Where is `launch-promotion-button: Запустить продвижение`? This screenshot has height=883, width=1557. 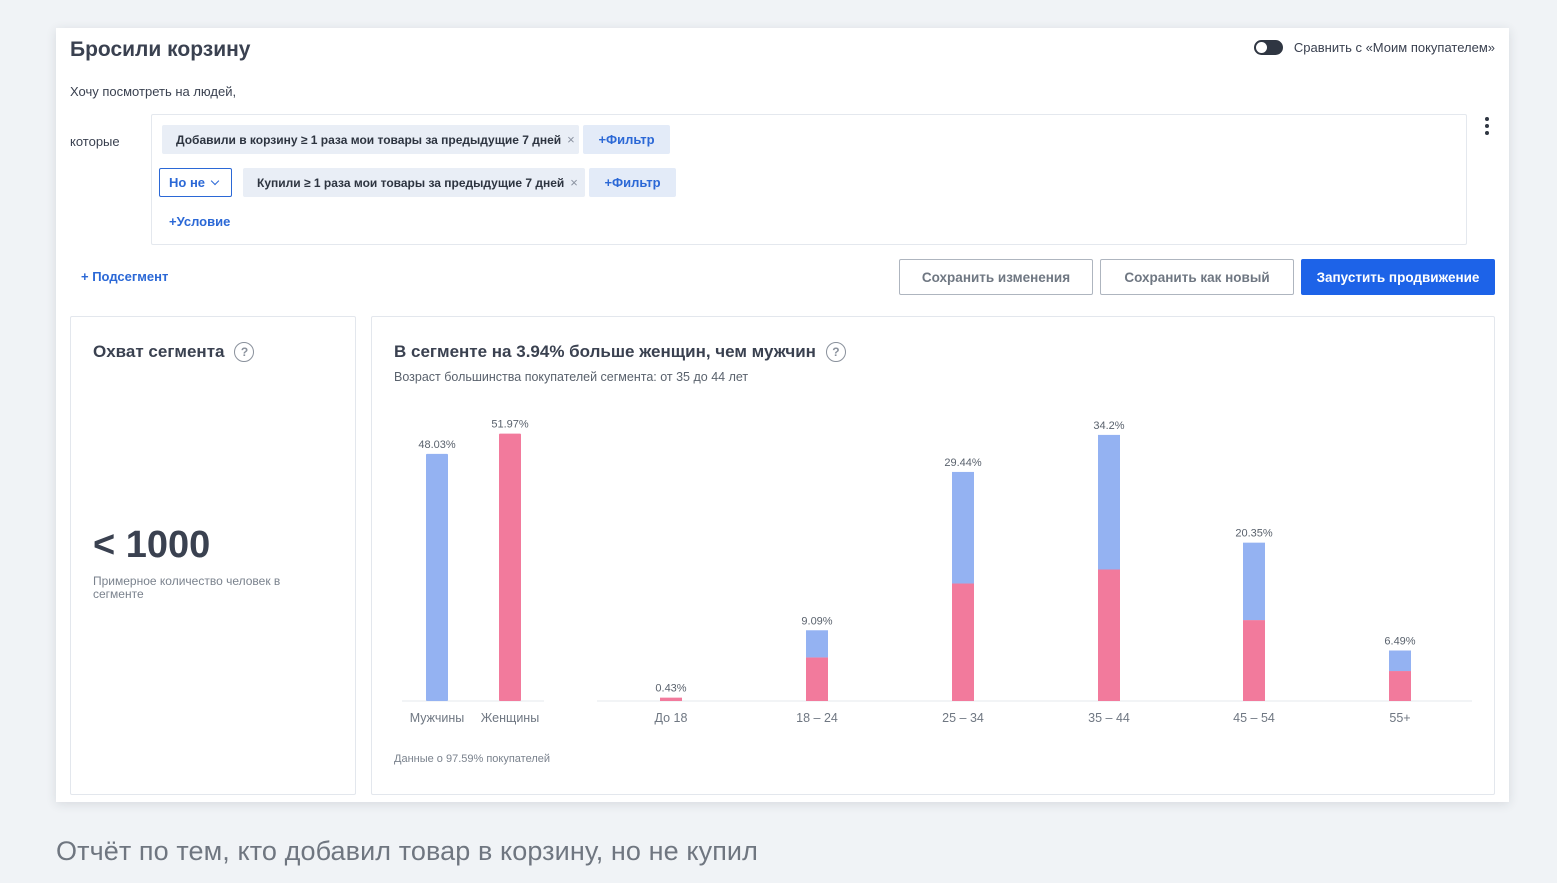
launch-promotion-button: Запустить продвижение is located at coordinates (1398, 277).